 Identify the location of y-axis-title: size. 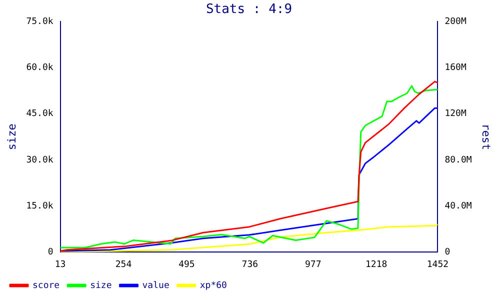
(11, 137).